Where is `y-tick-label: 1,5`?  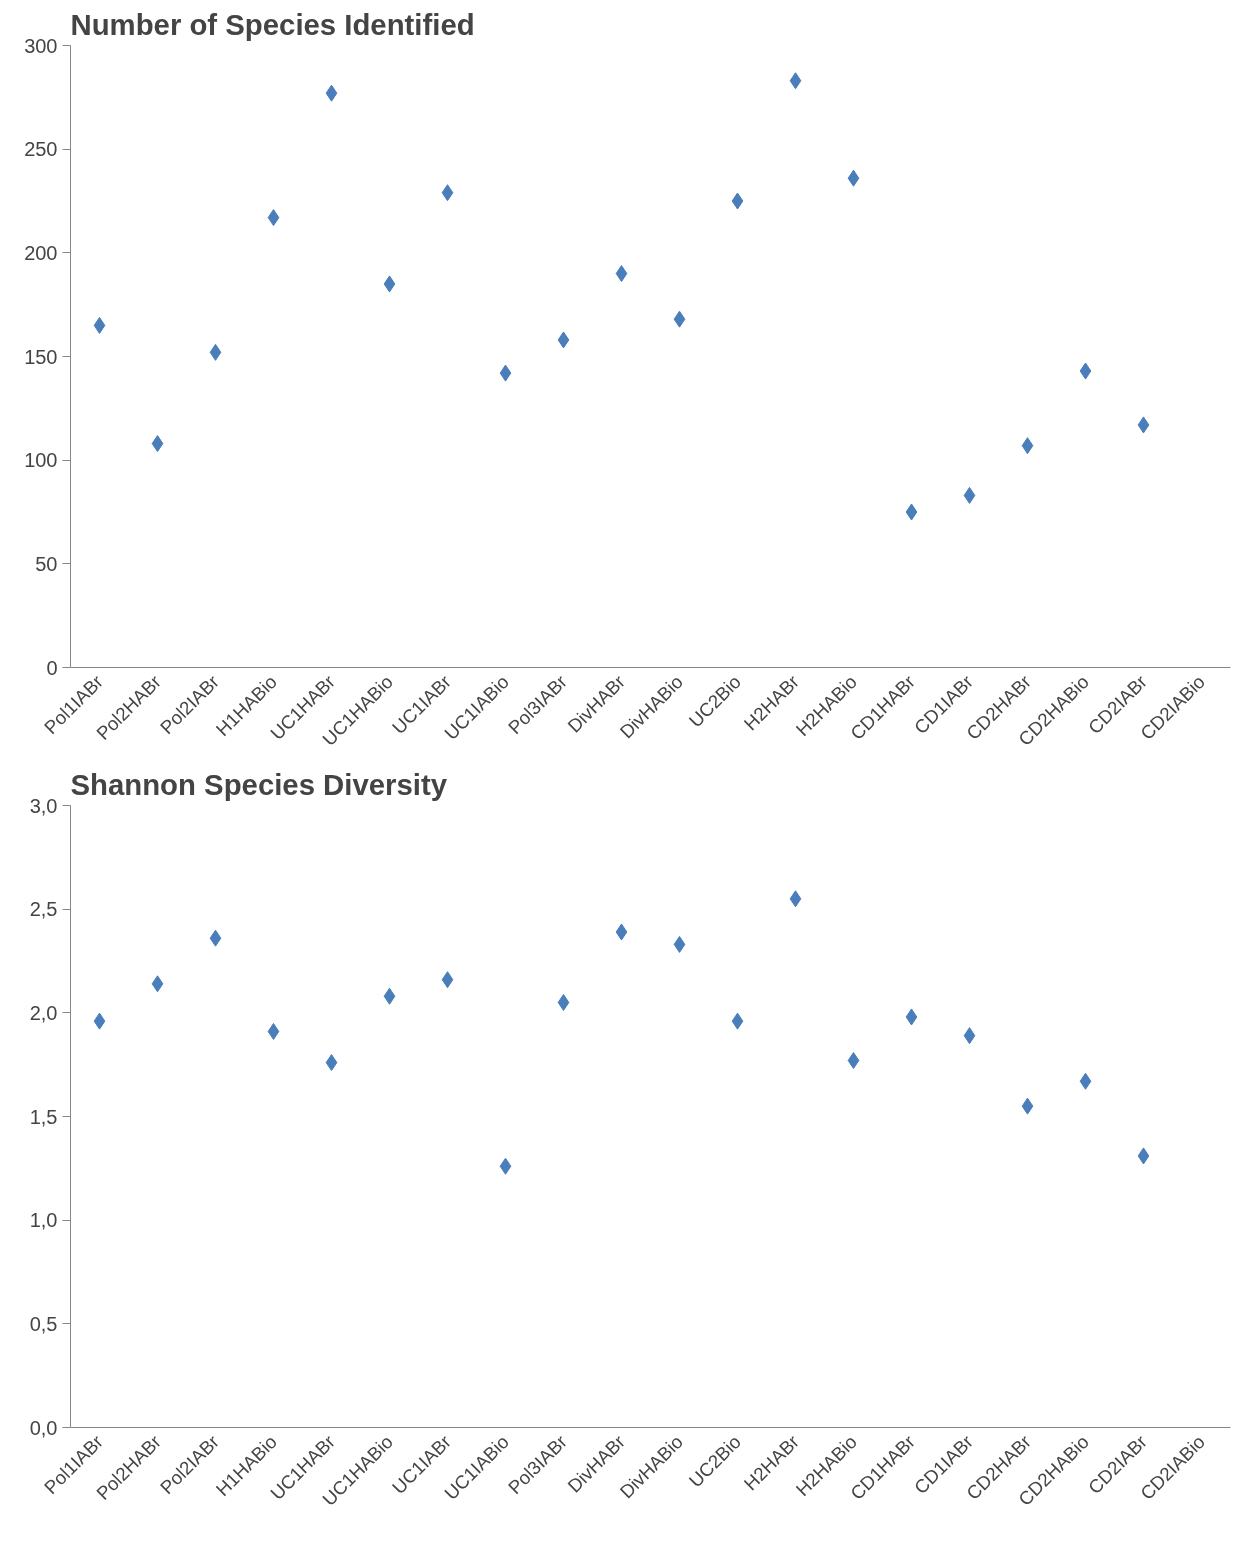
y-tick-label: 1,5 is located at coordinates (43, 1116).